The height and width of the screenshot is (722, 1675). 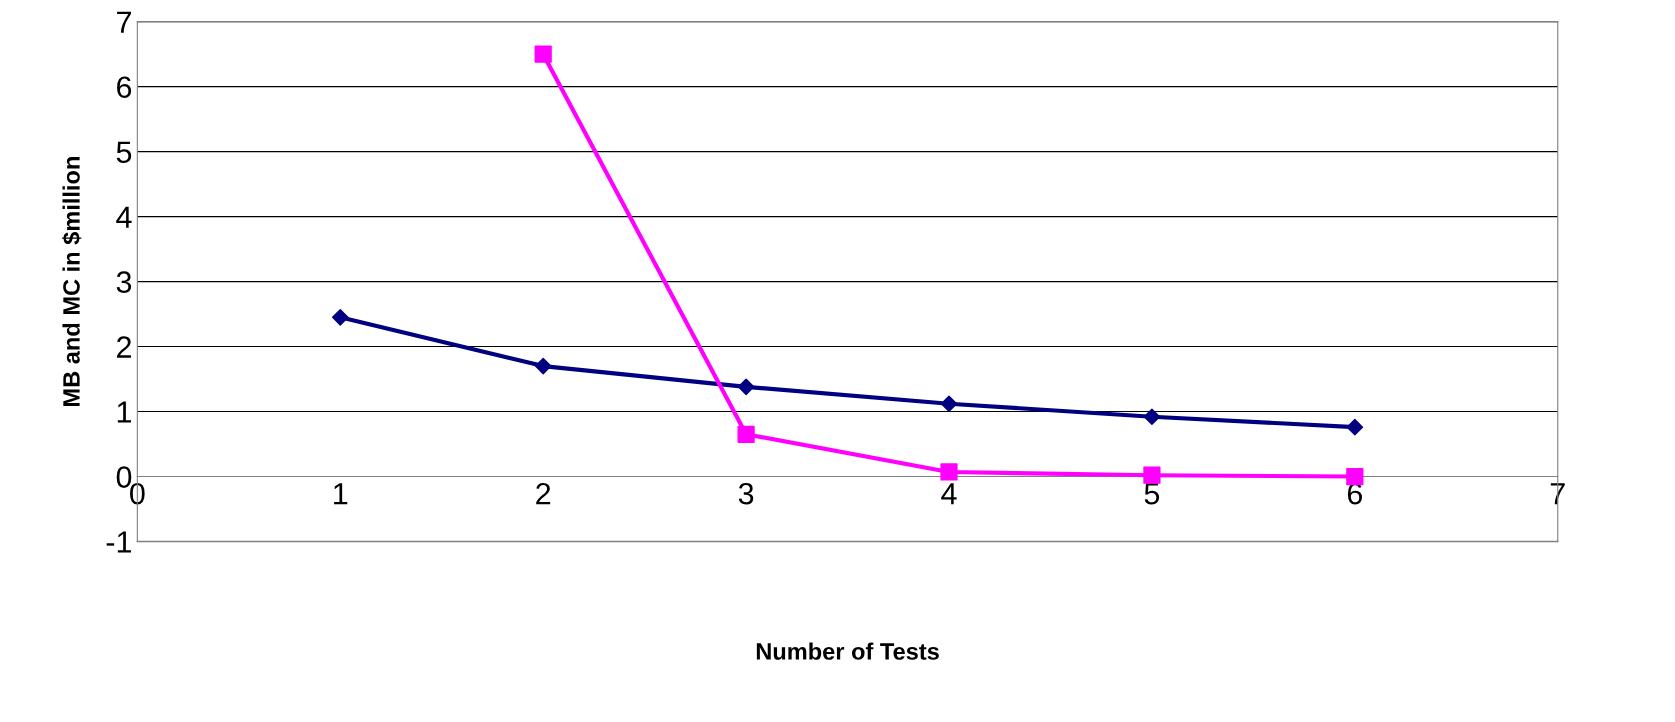 What do you see at coordinates (124, 412) in the screenshot?
I see `y-tick-label: 1` at bounding box center [124, 412].